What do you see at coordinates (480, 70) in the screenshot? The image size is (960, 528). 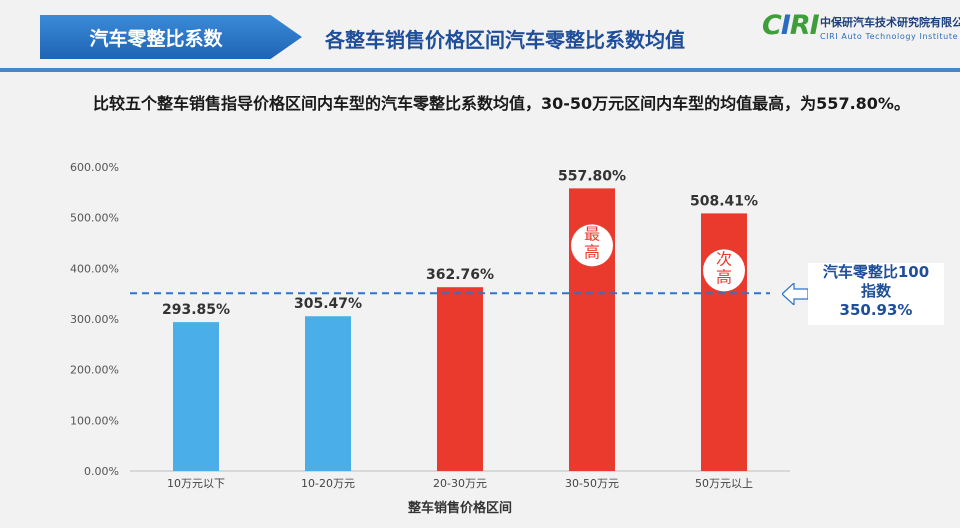 I see `header-divider` at bounding box center [480, 70].